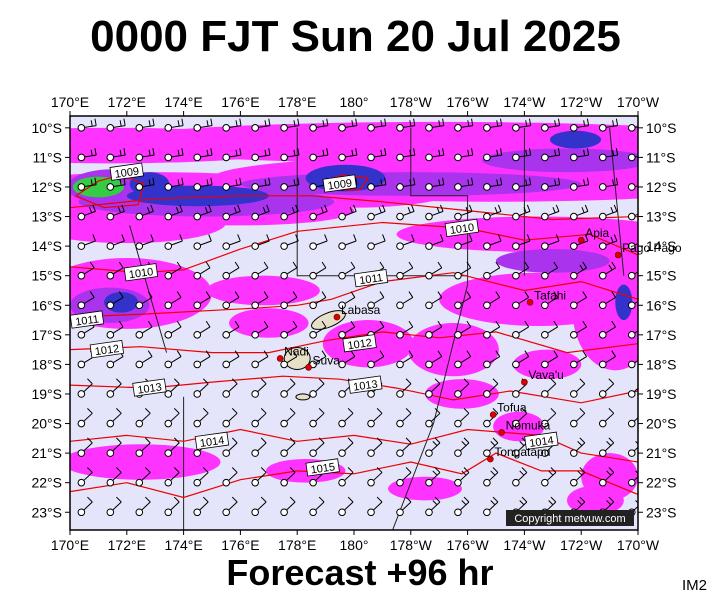 This screenshot has height=600, width=711. What do you see at coordinates (524, 427) in the screenshot?
I see `place-marker: Nomuka` at bounding box center [524, 427].